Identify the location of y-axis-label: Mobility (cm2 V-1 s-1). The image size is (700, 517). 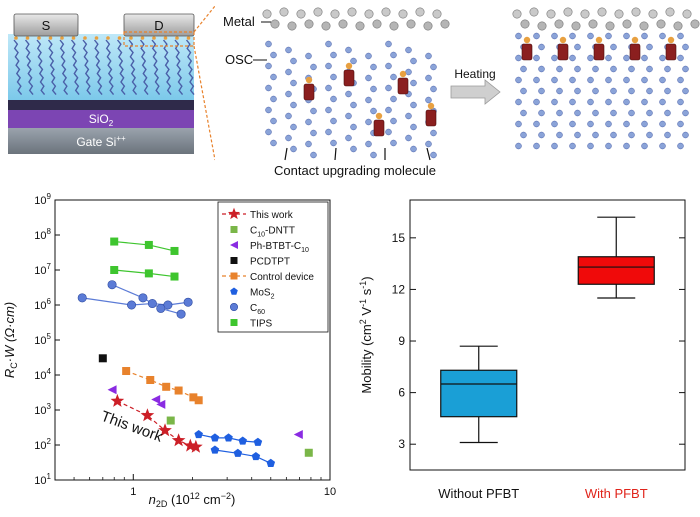
(366, 334).